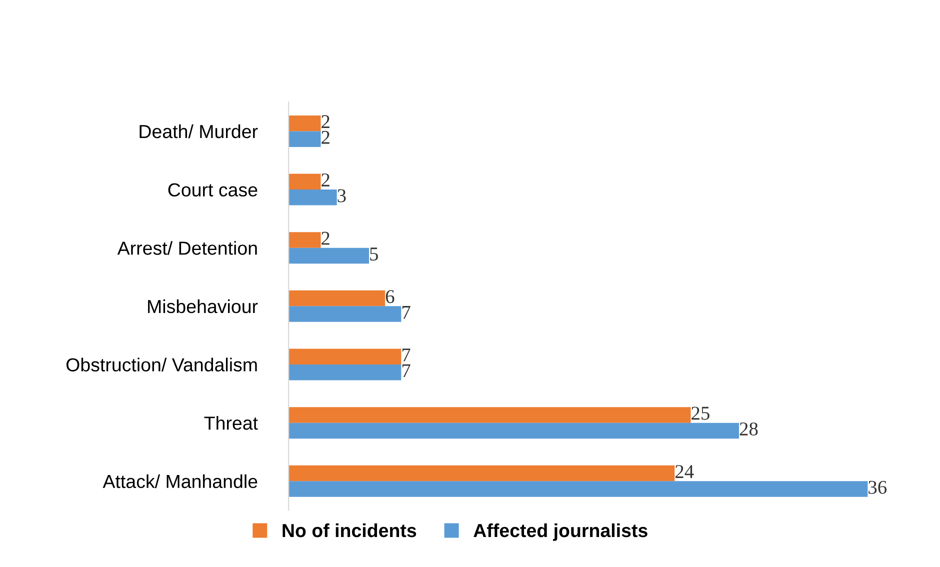  Describe the element at coordinates (199, 131) in the screenshot. I see `y-tick-label: Death/ Murder` at that location.